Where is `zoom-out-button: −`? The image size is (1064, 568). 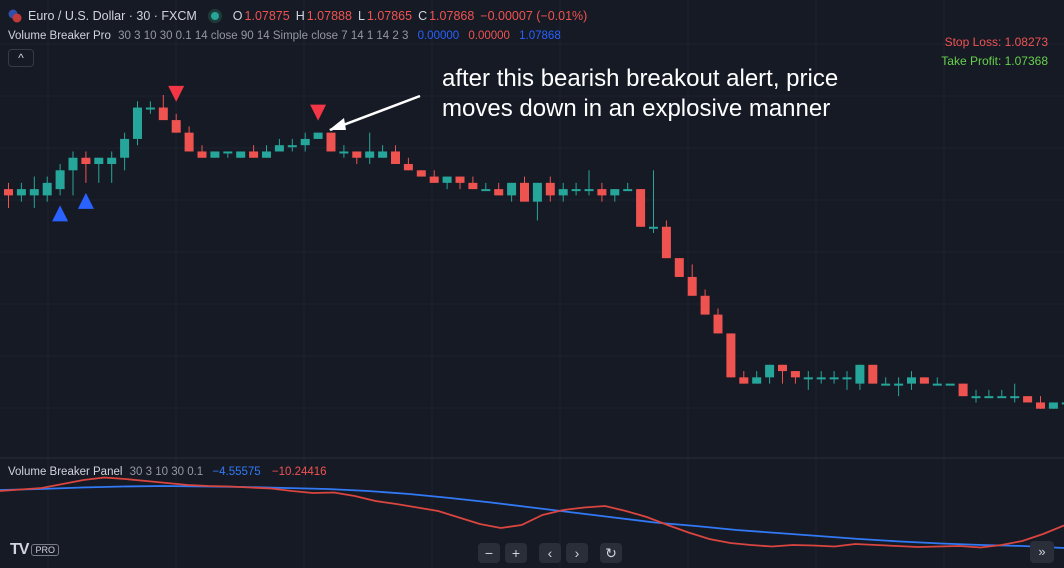 zoom-out-button: − is located at coordinates (489, 553).